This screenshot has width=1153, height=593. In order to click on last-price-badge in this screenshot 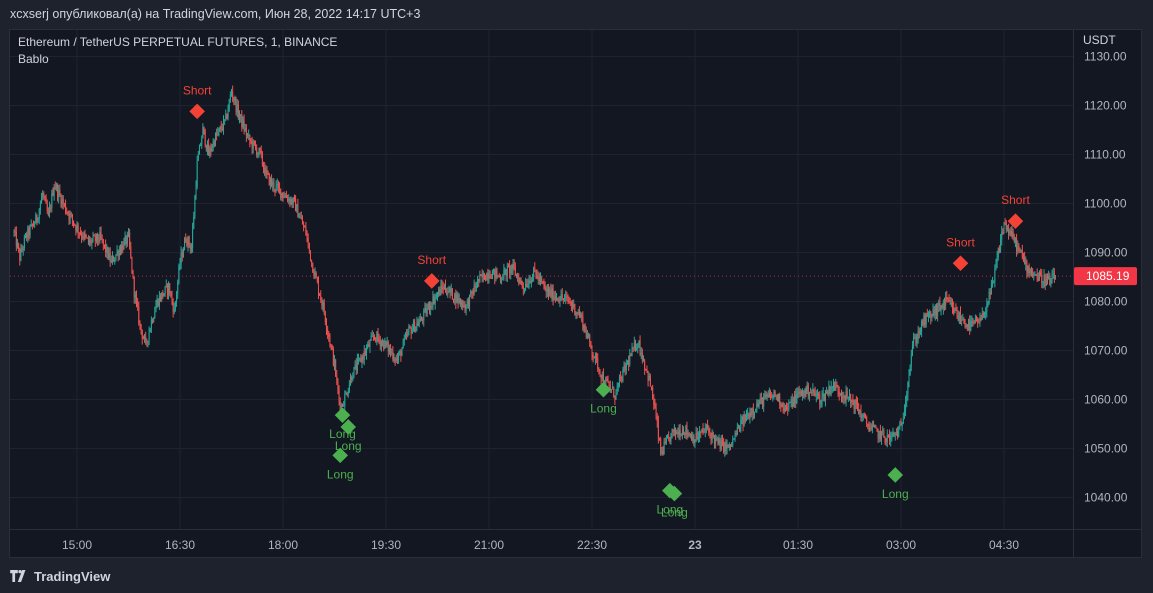, I will do `click(1105, 276)`.